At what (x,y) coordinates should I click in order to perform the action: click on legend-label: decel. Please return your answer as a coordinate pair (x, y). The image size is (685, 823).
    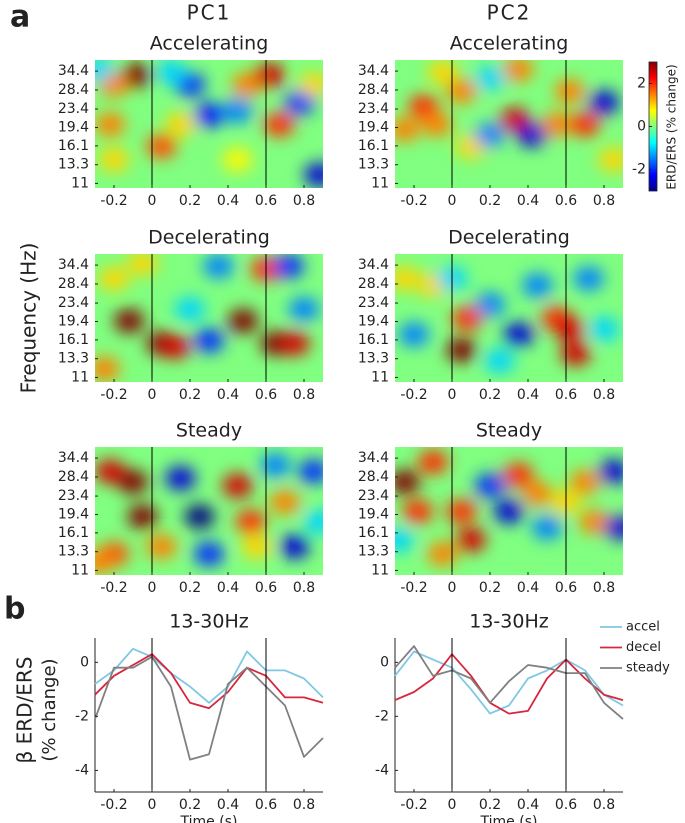
    Looking at the image, I should click on (643, 647).